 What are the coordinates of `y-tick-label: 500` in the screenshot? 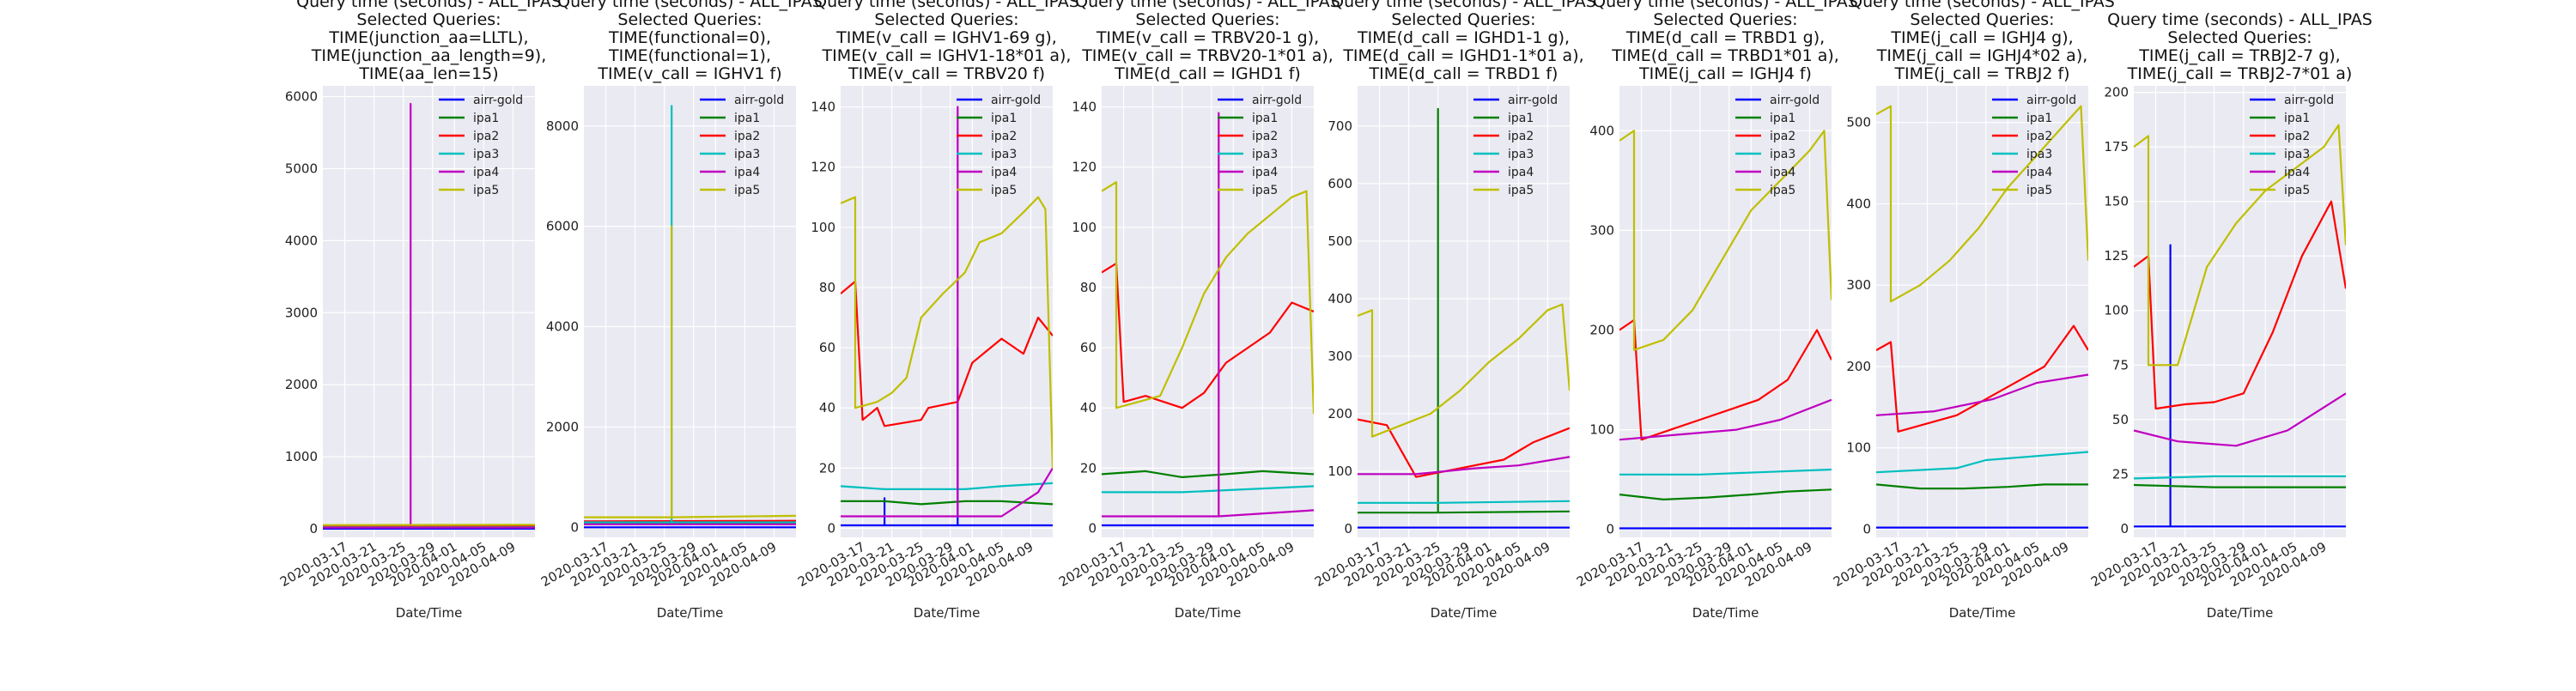 It's located at (1339, 241).